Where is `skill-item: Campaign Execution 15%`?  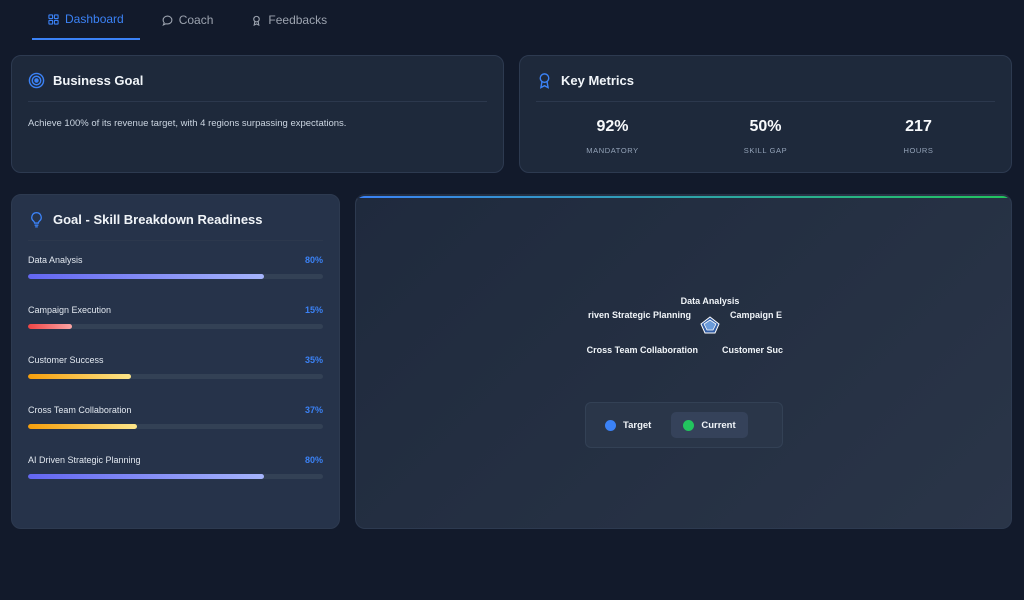 skill-item: Campaign Execution 15% is located at coordinates (175, 316).